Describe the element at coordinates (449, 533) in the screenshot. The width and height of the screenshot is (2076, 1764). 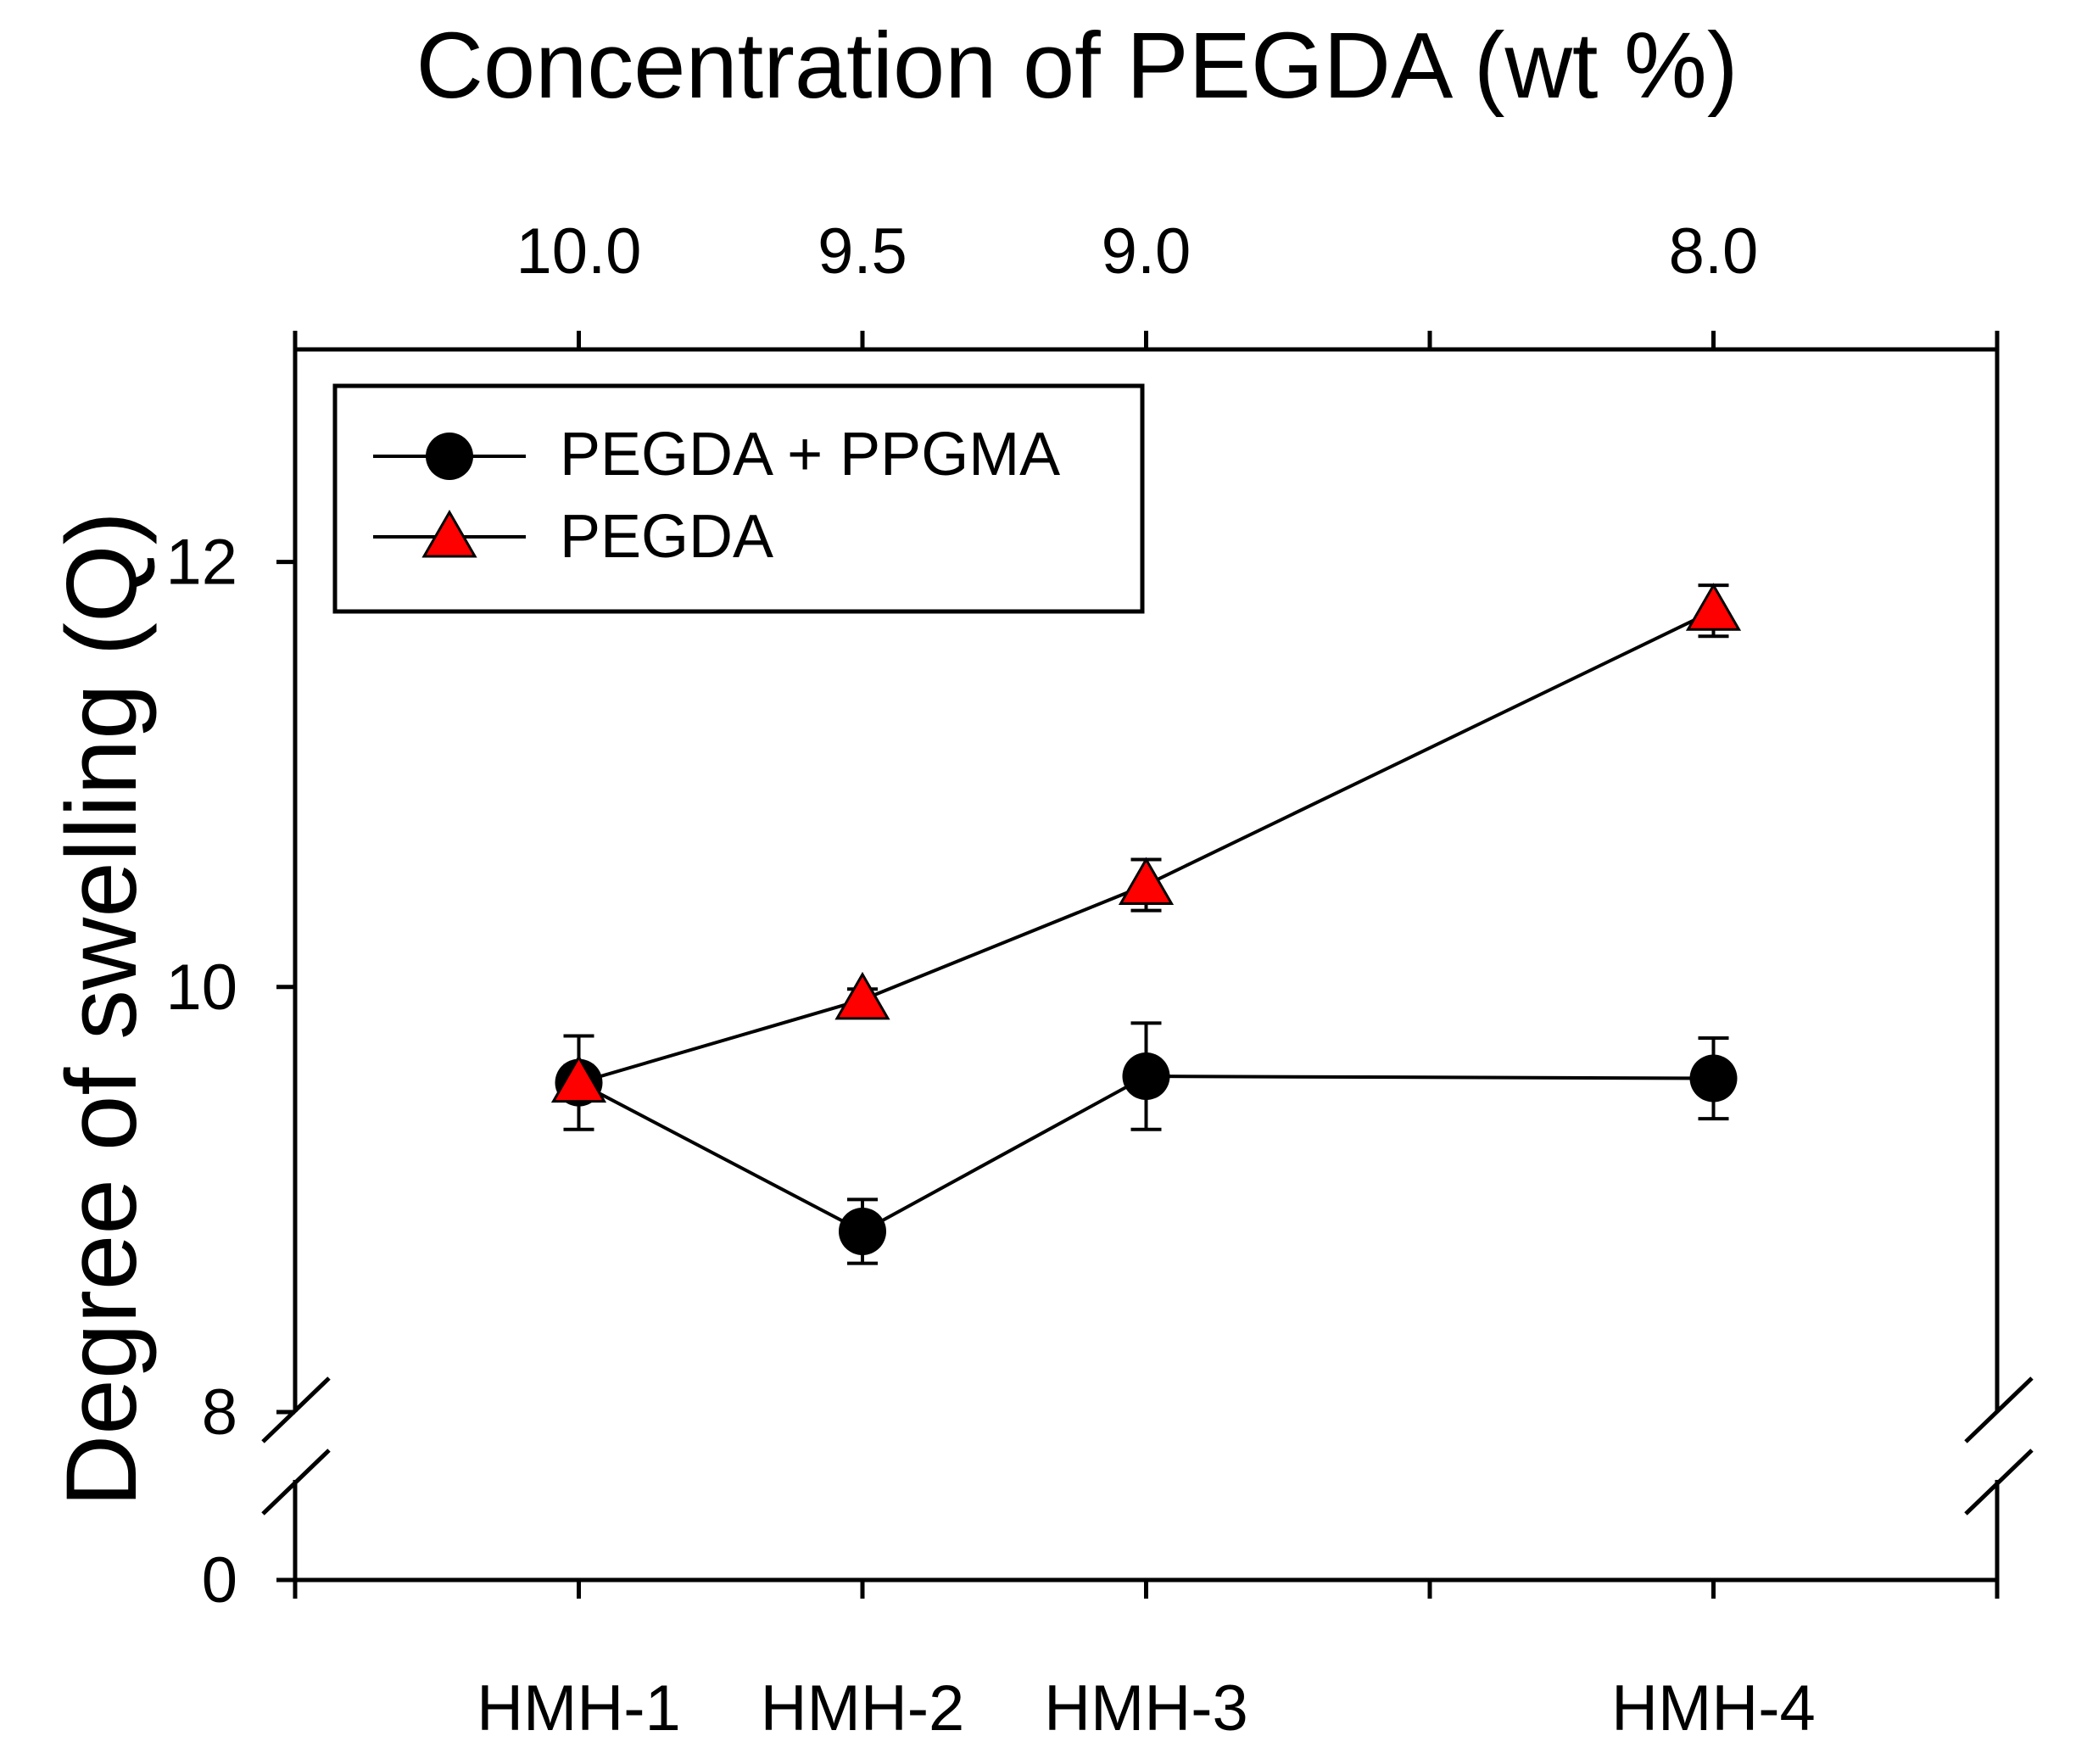
I see `legend-marker-pegda` at that location.